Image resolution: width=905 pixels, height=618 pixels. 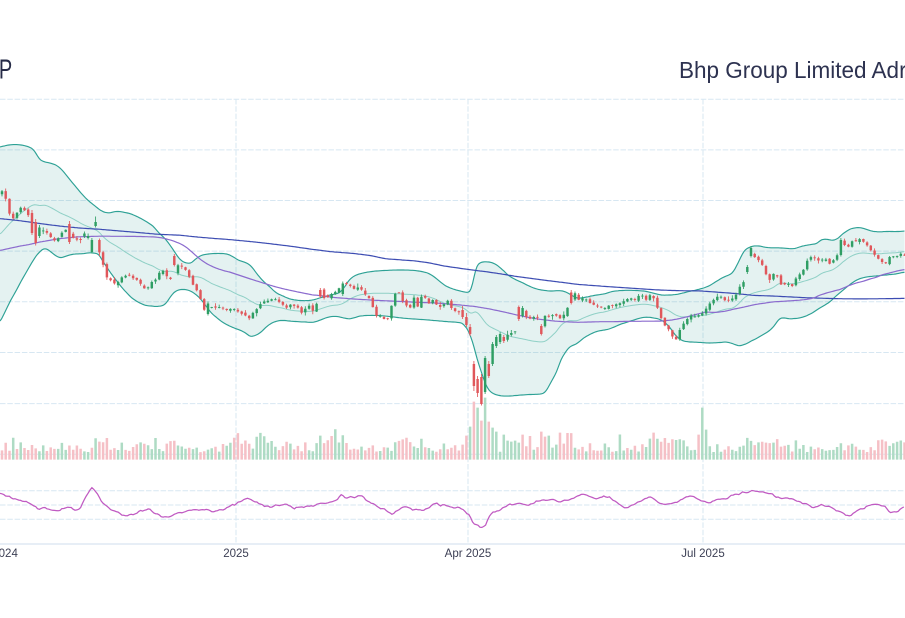 What do you see at coordinates (9, 554) in the screenshot?
I see `svg-text: Oct 2024` at bounding box center [9, 554].